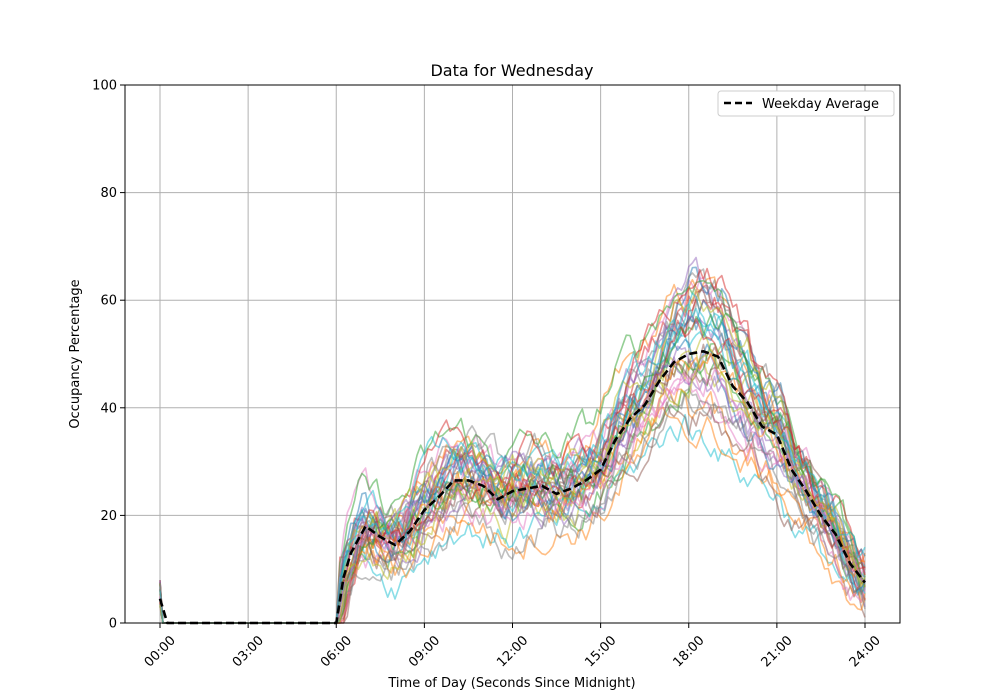 This screenshot has height=700, width=1000. I want to click on legend-label: Weekday Average, so click(820, 104).